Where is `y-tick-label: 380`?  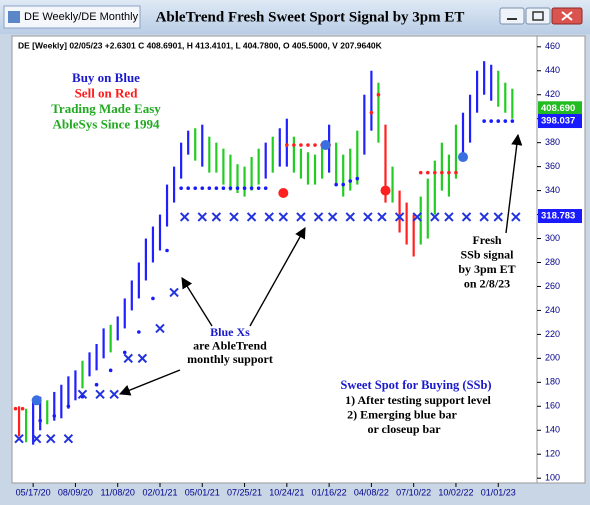
y-tick-label: 380 is located at coordinates (552, 142).